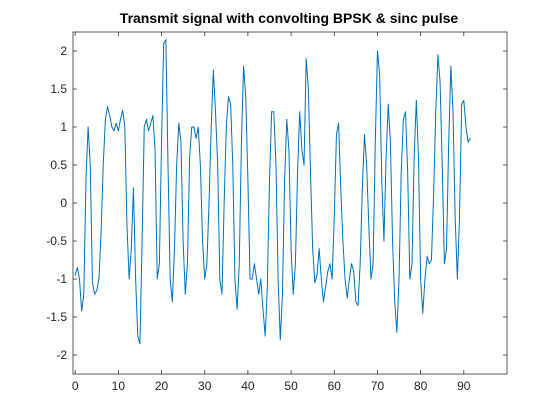 Image resolution: width=560 pixels, height=420 pixels. Describe the element at coordinates (58, 165) in the screenshot. I see `y-tick-label: 0.5` at that location.